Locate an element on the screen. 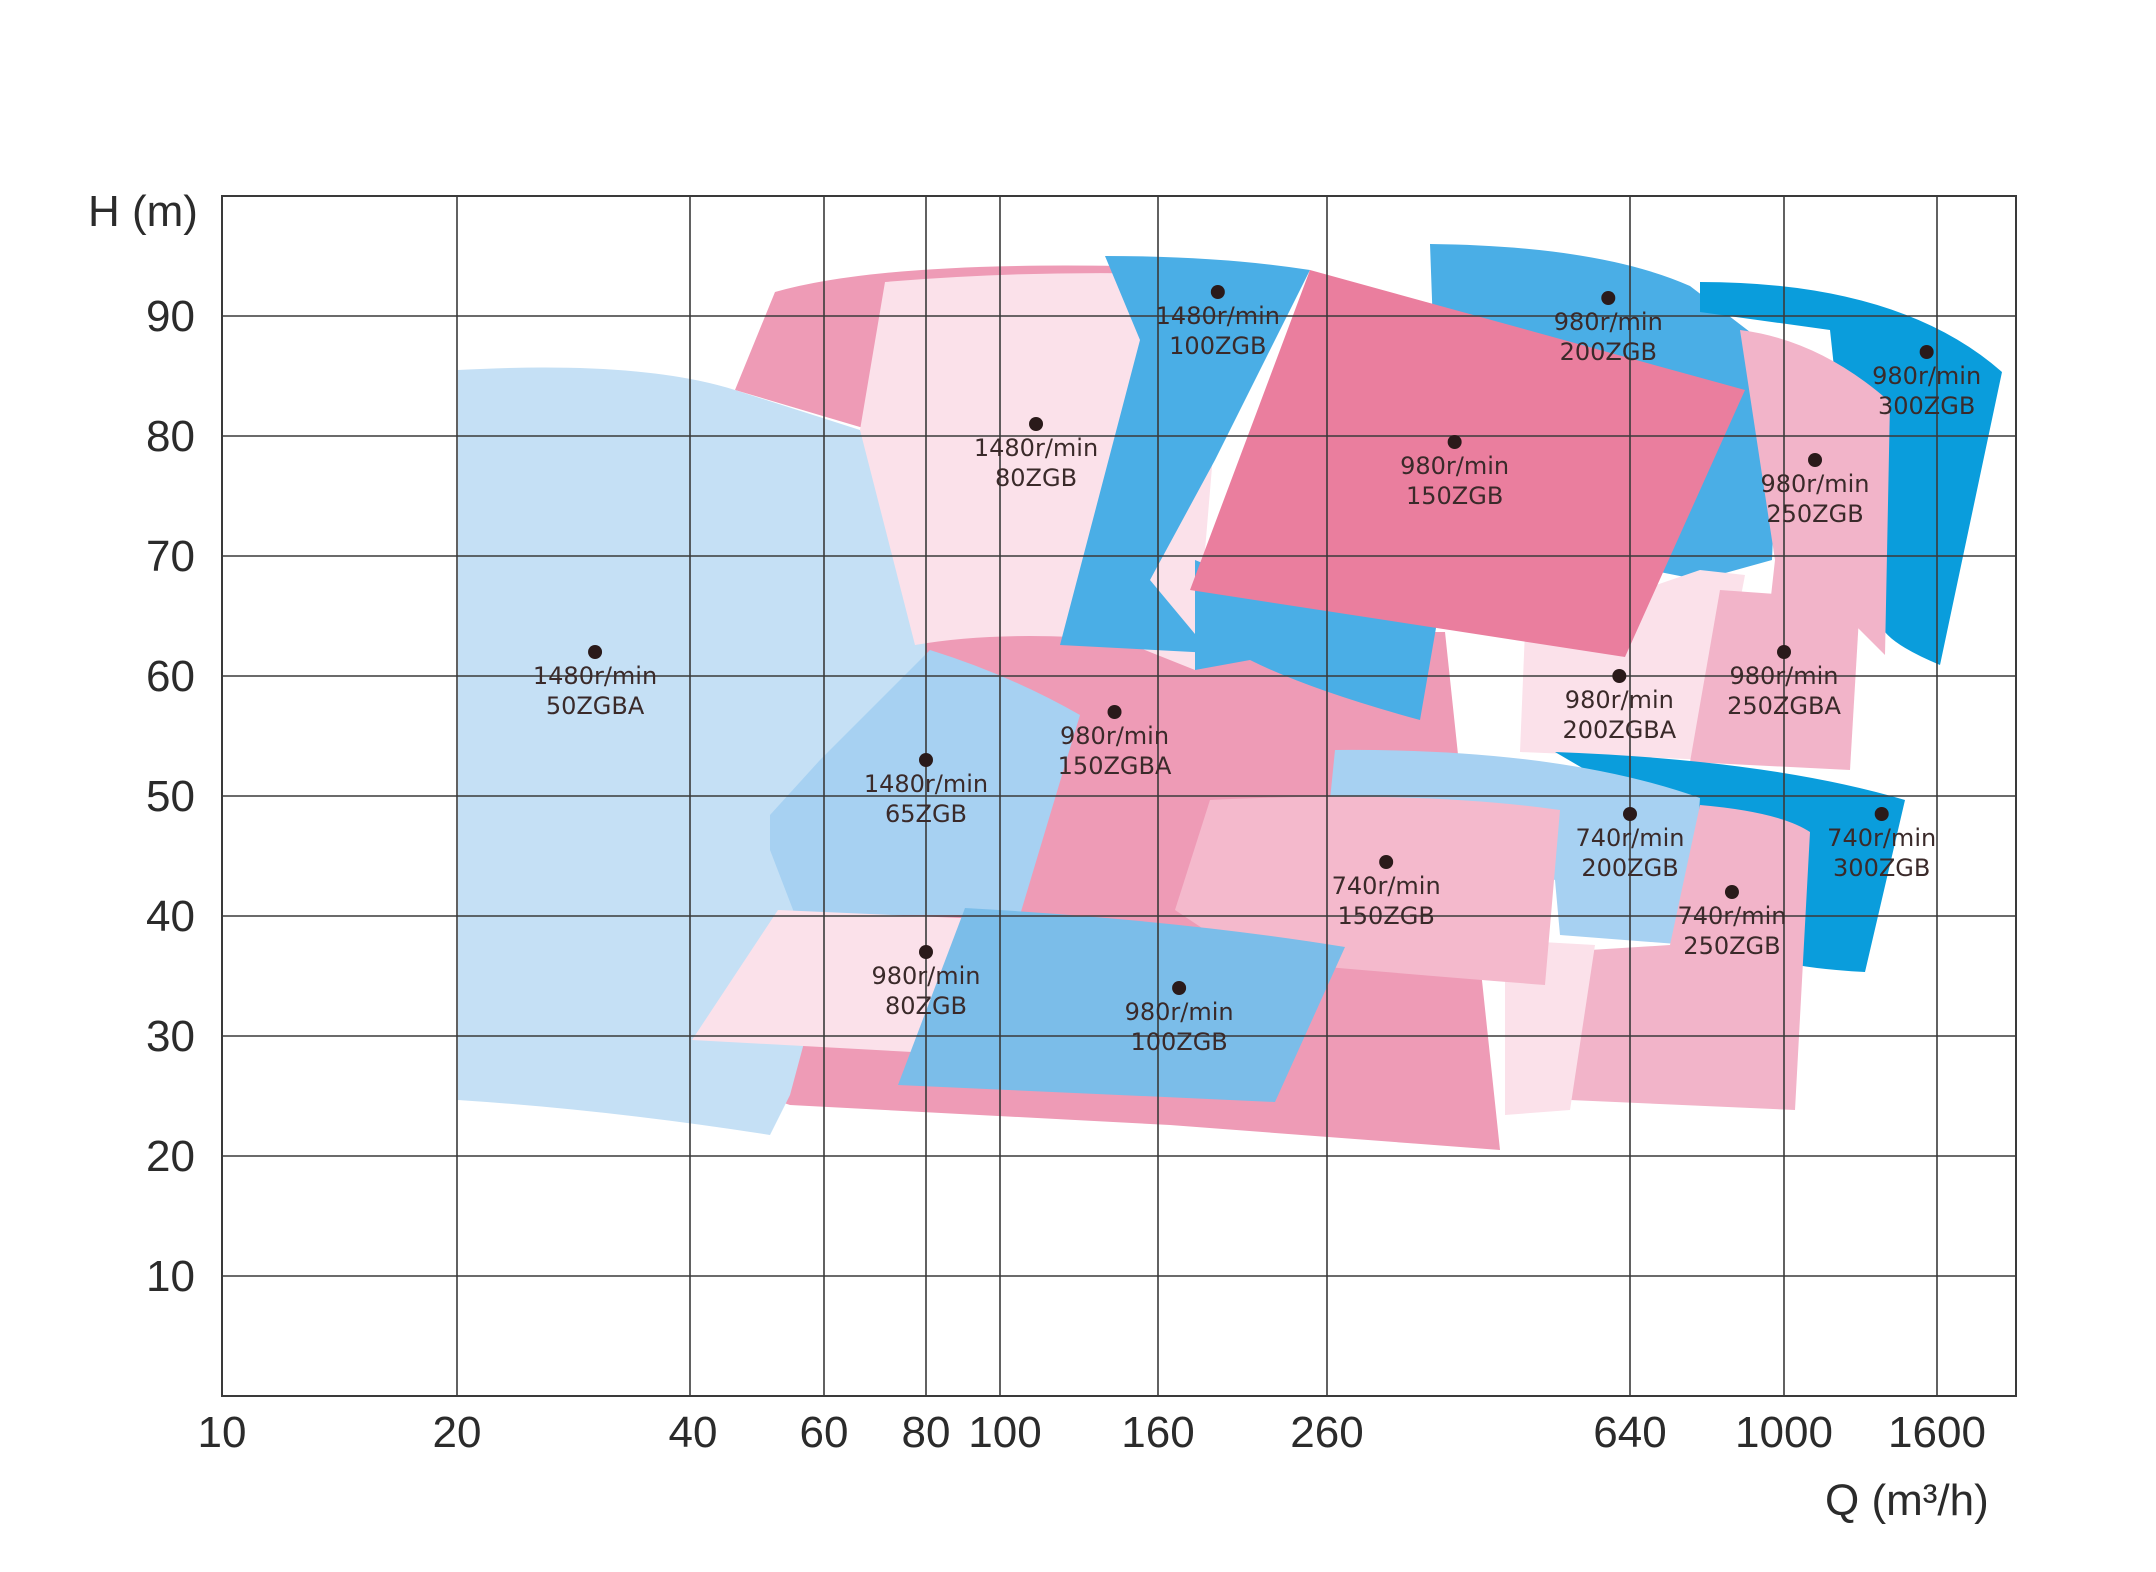  region-model-label: 65ZGB is located at coordinates (926, 814).